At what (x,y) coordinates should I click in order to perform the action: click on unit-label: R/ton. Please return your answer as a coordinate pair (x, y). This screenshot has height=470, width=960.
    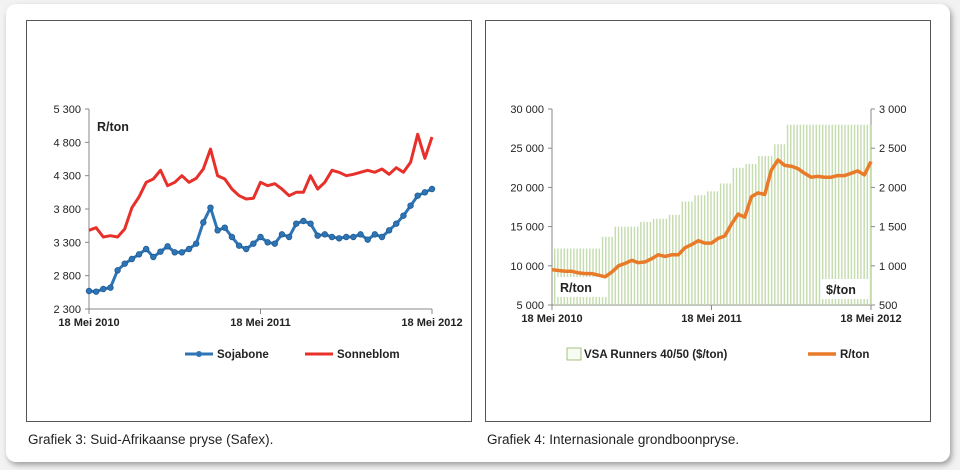
    Looking at the image, I should click on (113, 127).